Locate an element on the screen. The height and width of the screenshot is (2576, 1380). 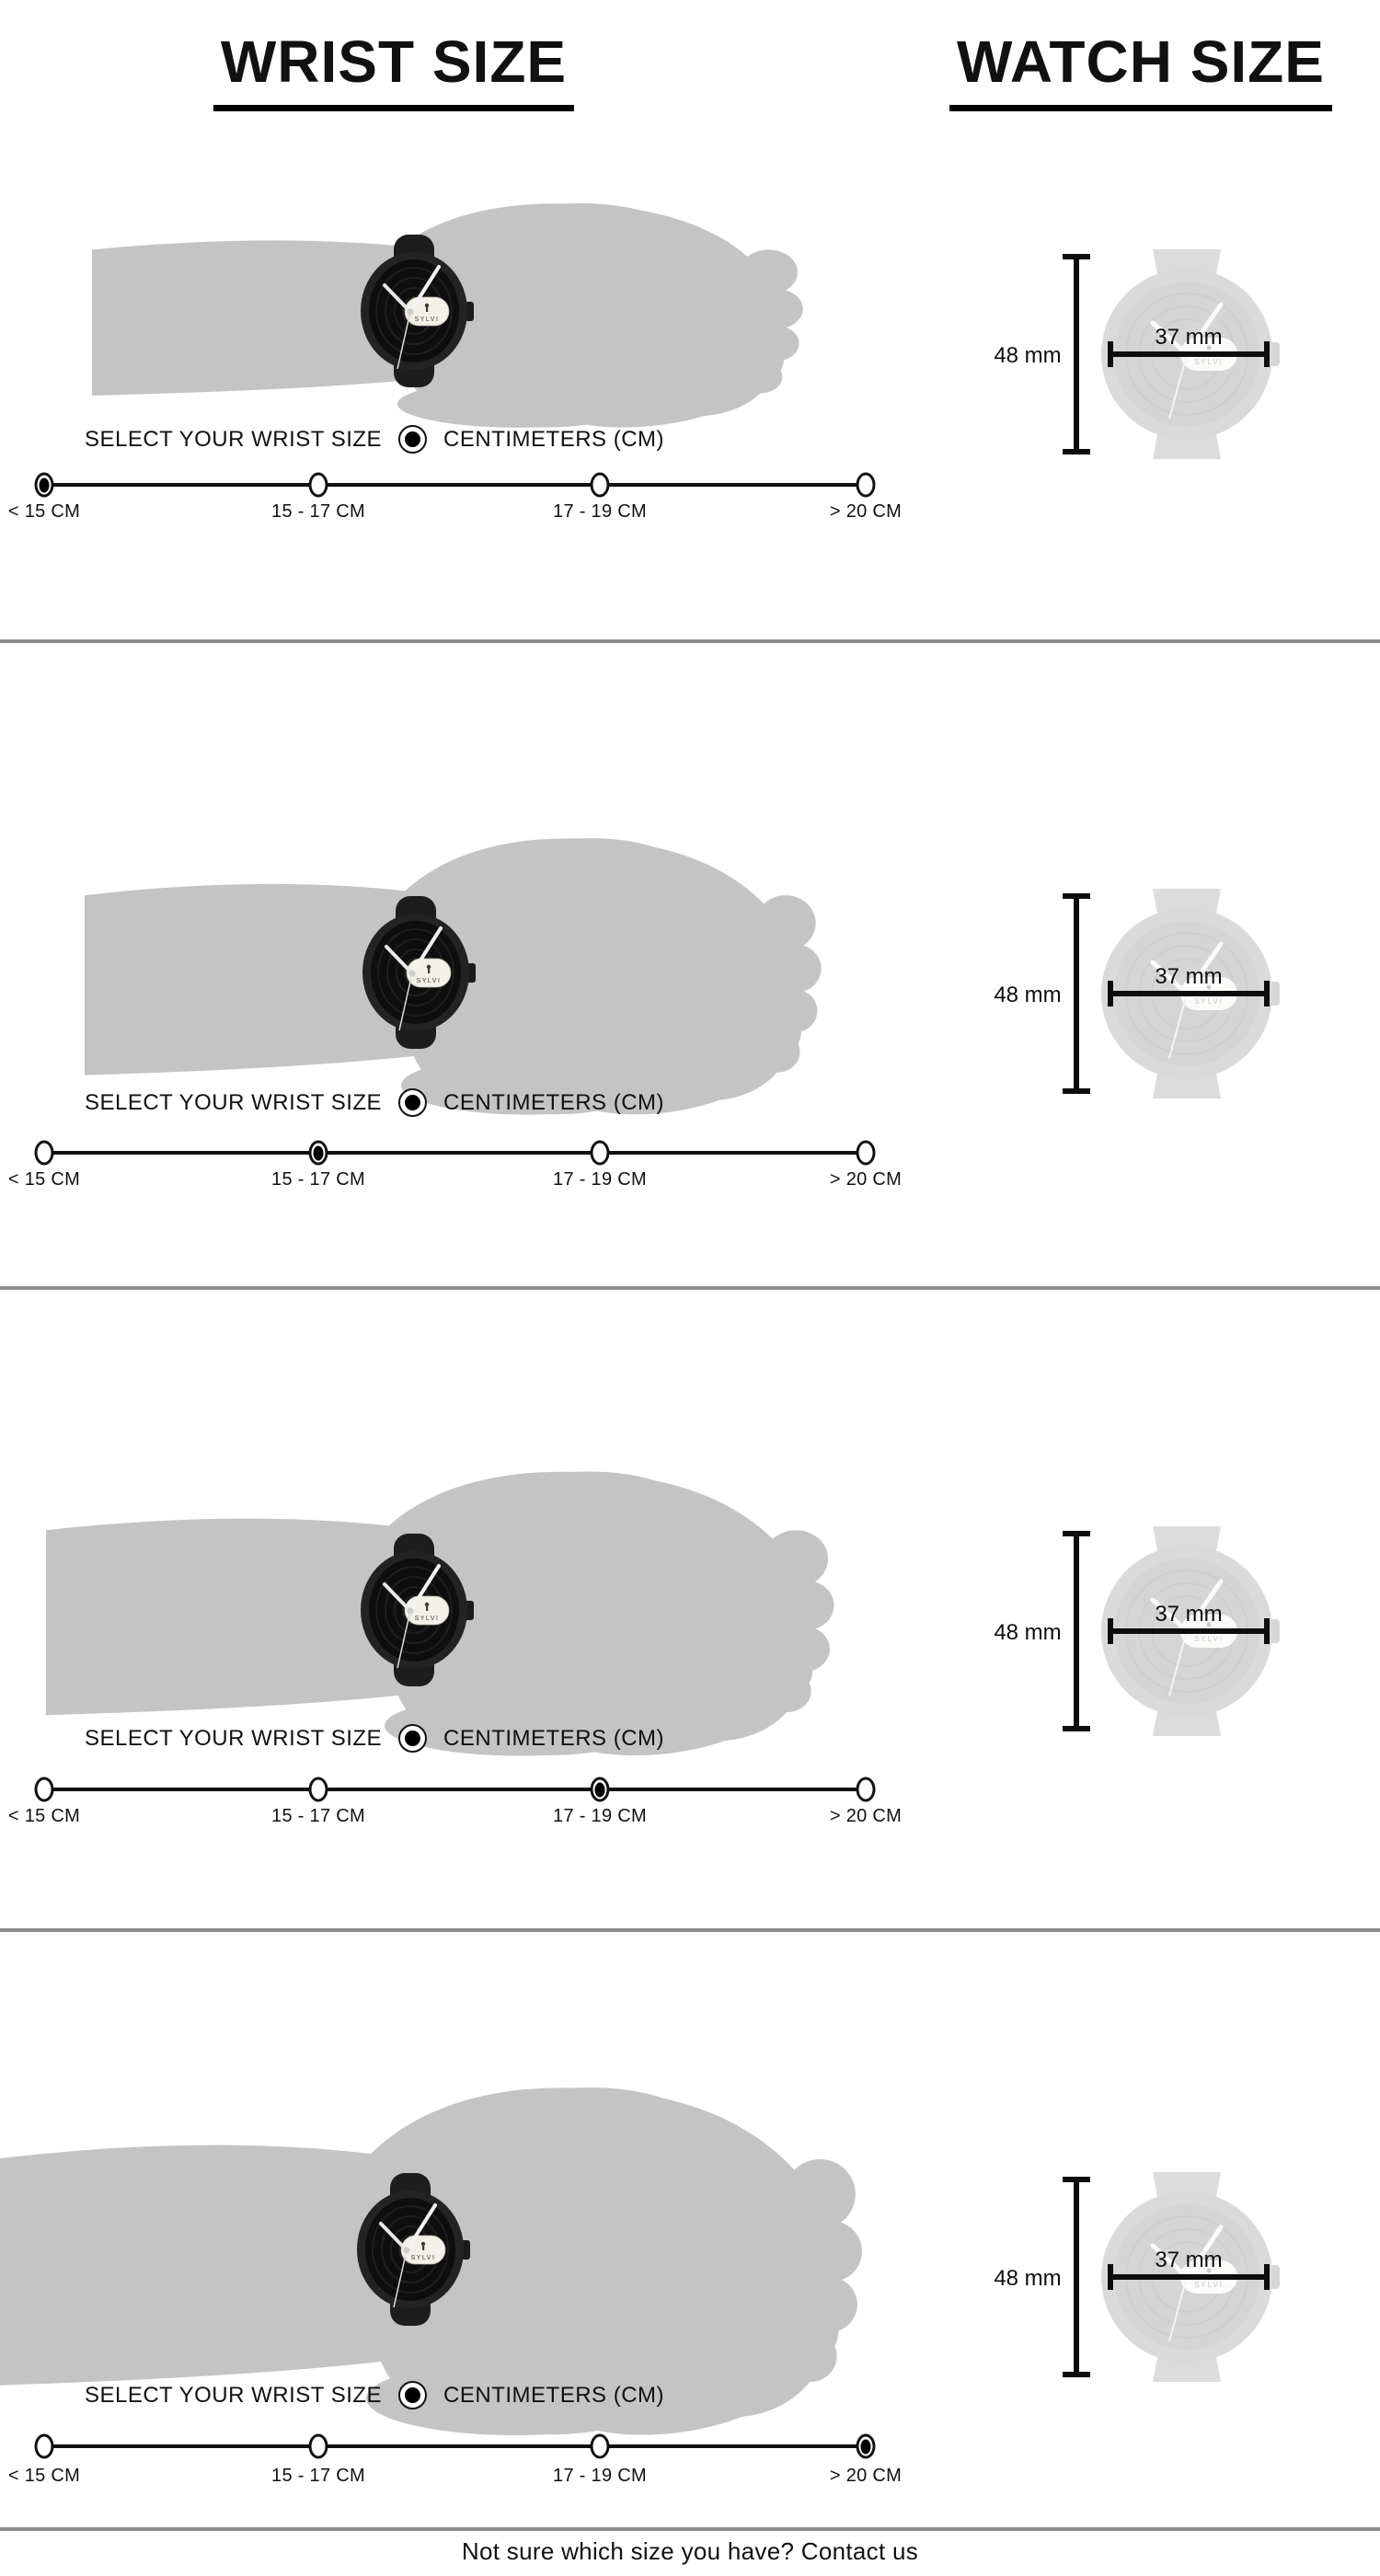
selected-dot-icon is located at coordinates (44, 484).